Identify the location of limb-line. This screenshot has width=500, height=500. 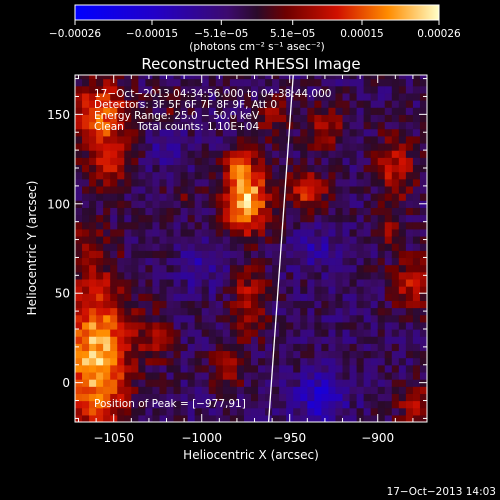
(280, 248).